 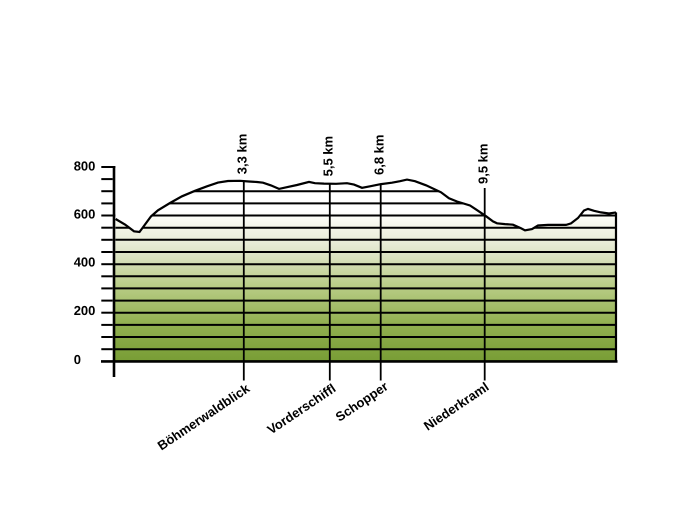 What do you see at coordinates (204, 416) in the screenshot?
I see `svg-text: Böhmerwaldblick` at bounding box center [204, 416].